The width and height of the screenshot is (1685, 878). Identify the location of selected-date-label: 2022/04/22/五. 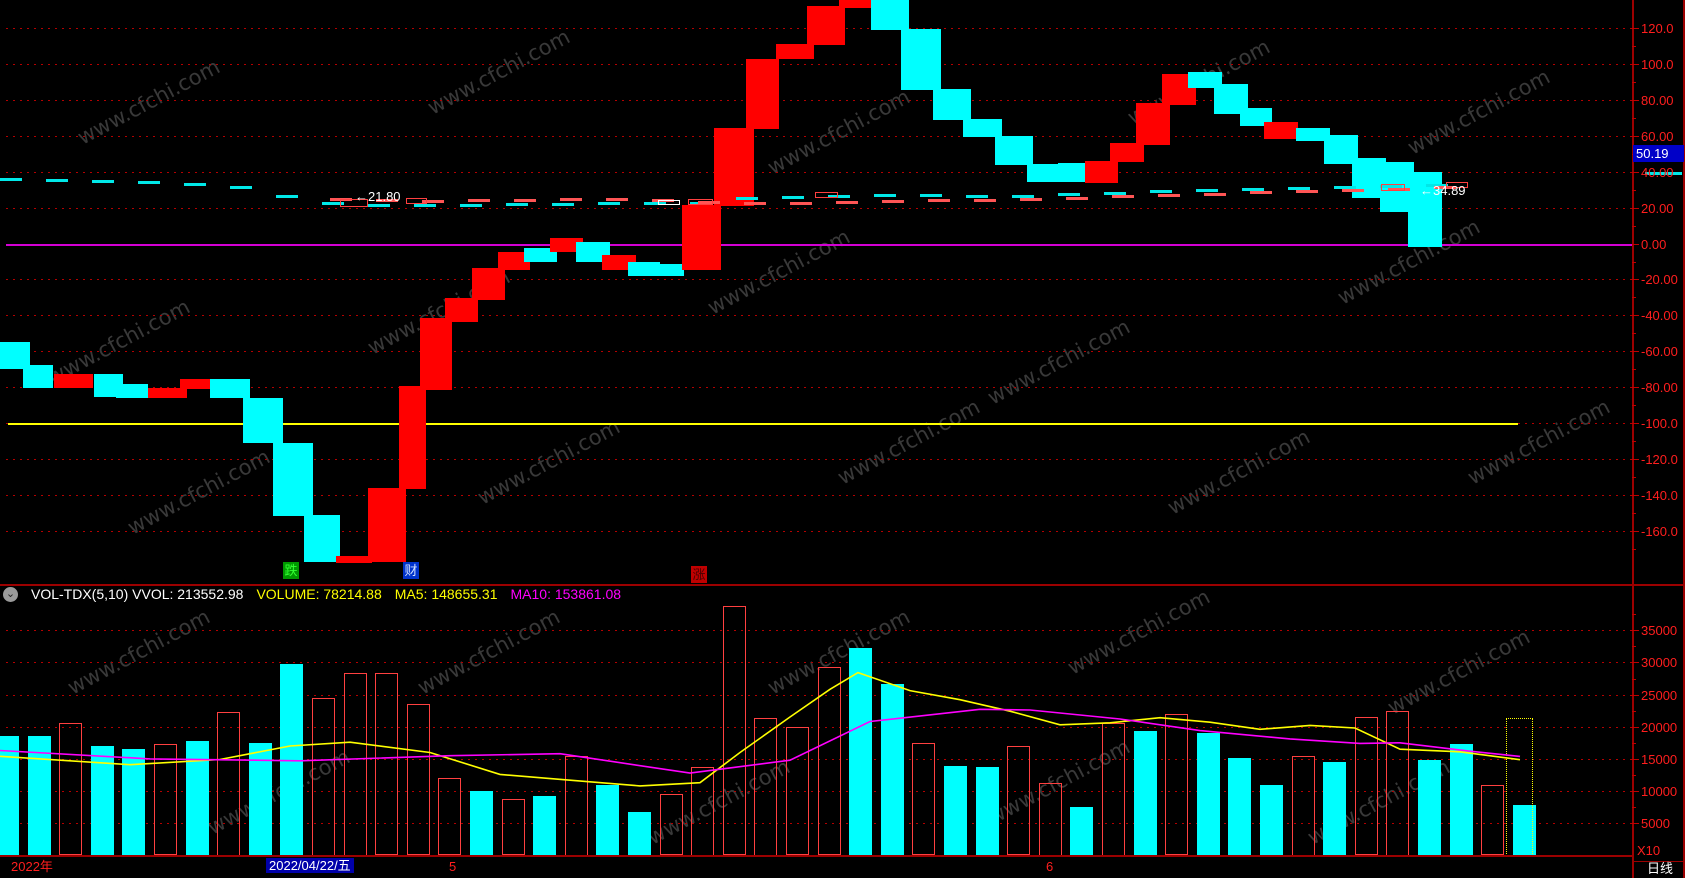
(310, 865).